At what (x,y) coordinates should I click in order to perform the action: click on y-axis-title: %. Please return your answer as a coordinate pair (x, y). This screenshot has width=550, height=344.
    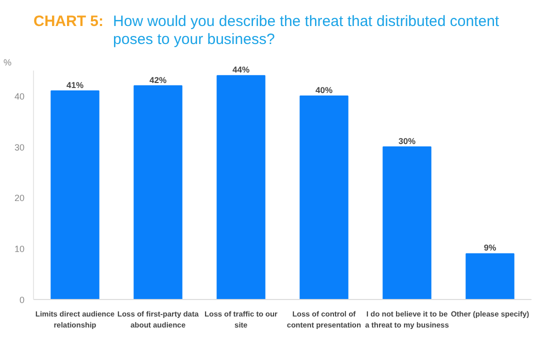
    Looking at the image, I should click on (7, 63).